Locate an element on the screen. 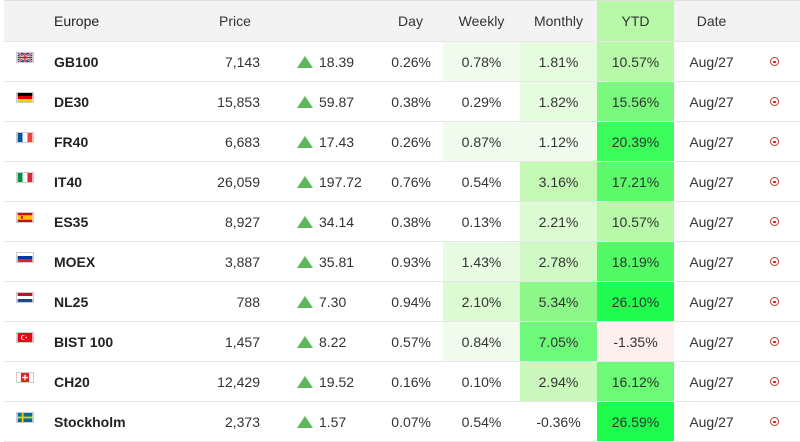  day-change: 0.94% is located at coordinates (411, 301).